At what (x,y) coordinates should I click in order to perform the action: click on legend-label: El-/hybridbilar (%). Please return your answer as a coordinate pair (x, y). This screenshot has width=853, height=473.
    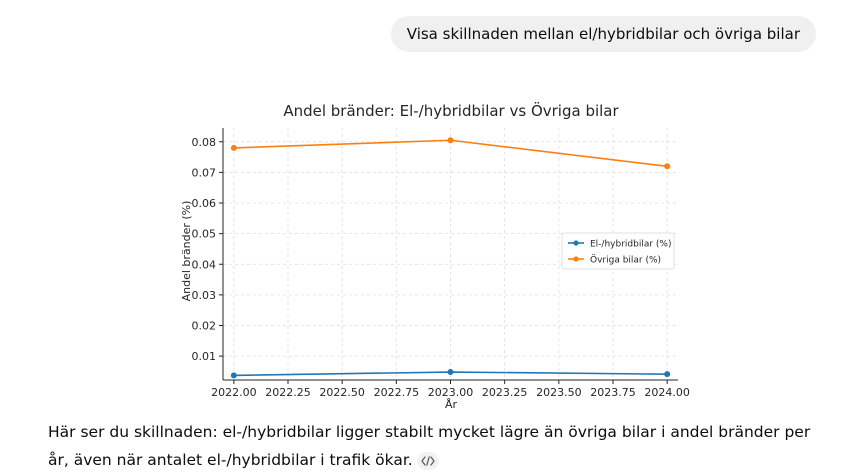
    Looking at the image, I should click on (631, 245).